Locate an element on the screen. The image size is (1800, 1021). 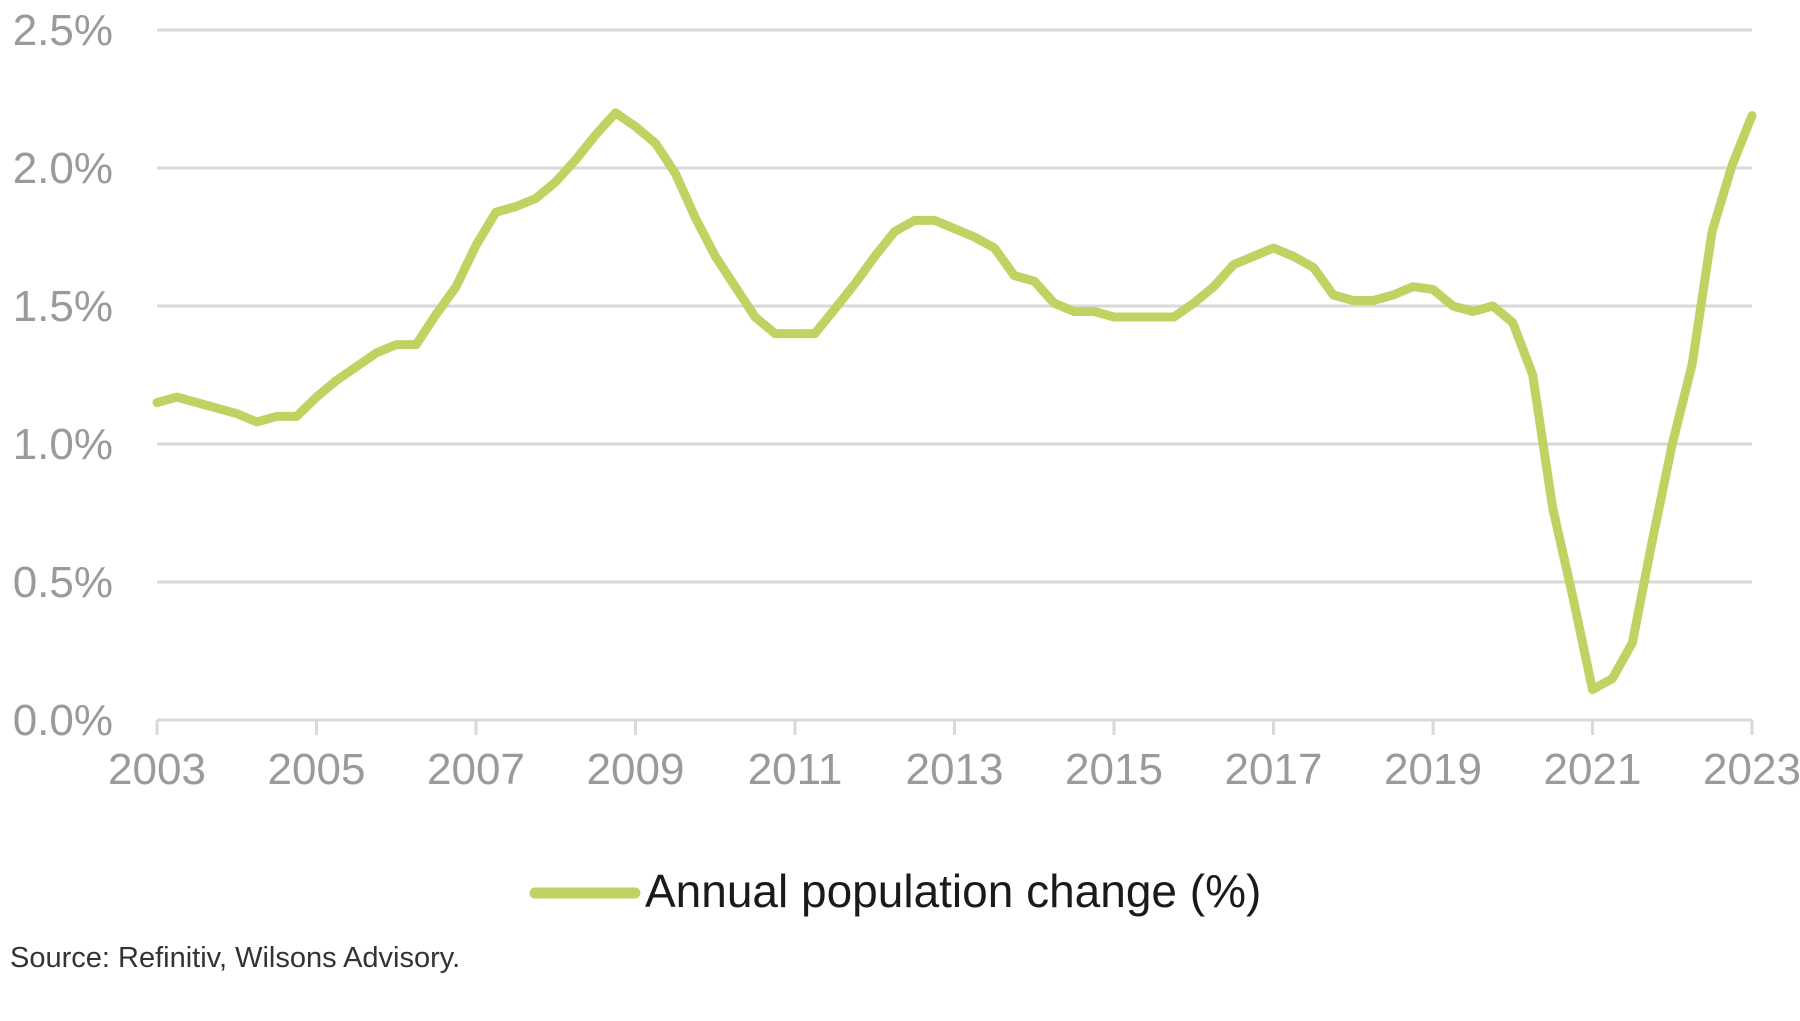
source-note: Source: Refinitiv, Wilsons Advisory. is located at coordinates (235, 958).